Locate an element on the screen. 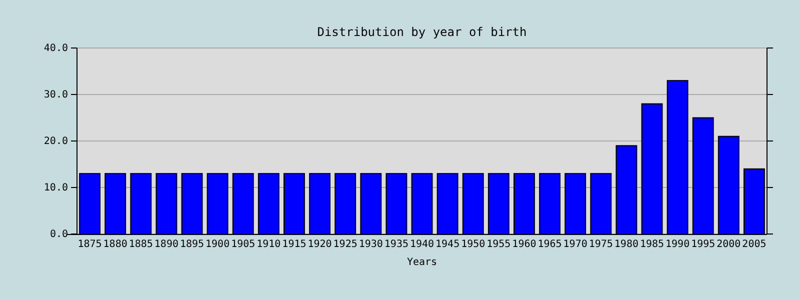 This screenshot has width=800, height=300. x-tick-label: 1905 is located at coordinates (243, 244).